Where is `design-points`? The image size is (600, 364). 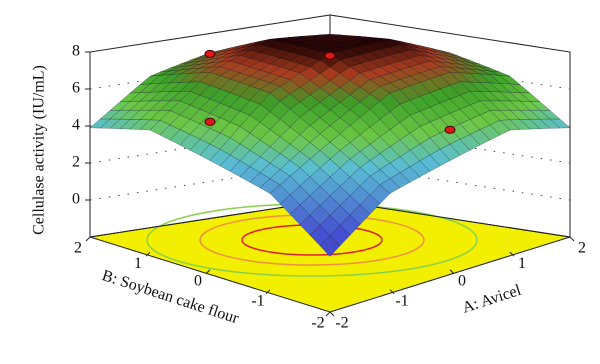
design-points is located at coordinates (330, 91).